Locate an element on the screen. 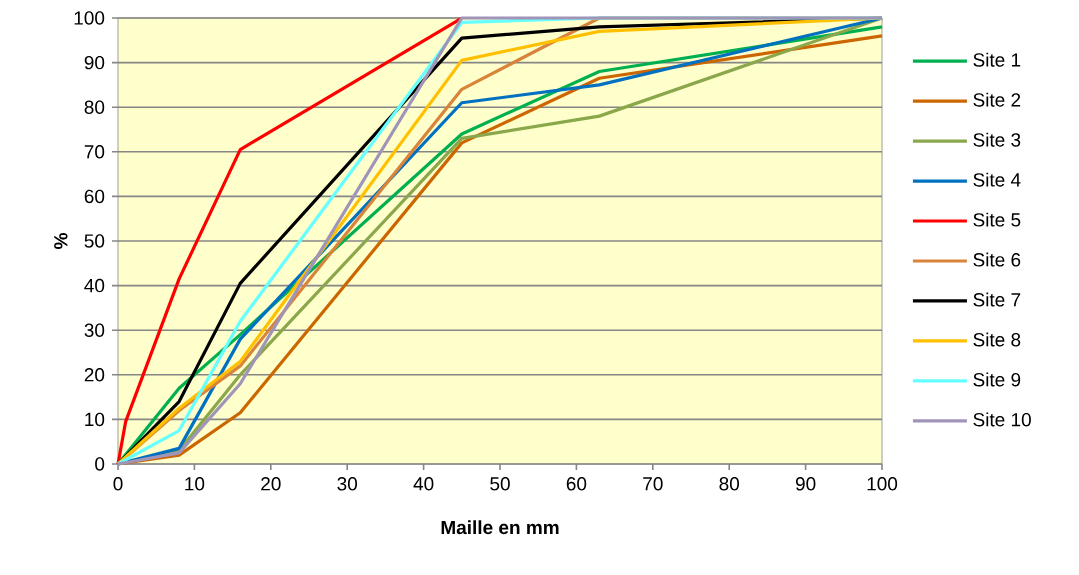 Image resolution: width=1079 pixels, height=575 pixels. x-tick-label: 100 is located at coordinates (882, 484).